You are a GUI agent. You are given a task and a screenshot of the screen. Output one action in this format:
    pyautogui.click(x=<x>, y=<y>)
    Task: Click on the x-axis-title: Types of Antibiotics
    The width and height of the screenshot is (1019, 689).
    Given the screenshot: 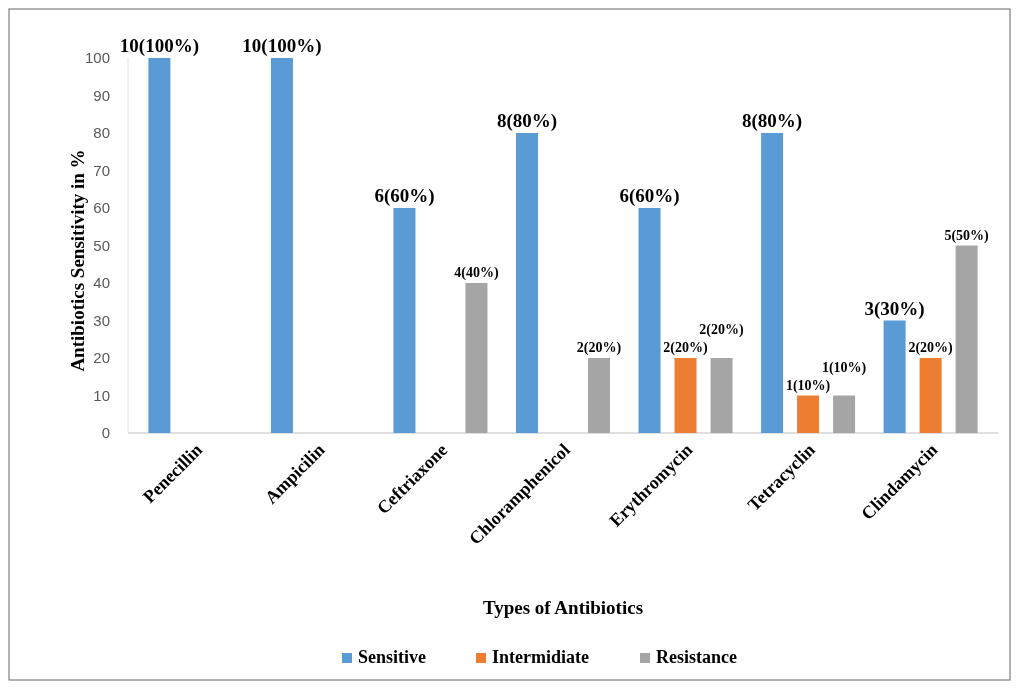 What is the action you would take?
    pyautogui.click(x=563, y=607)
    